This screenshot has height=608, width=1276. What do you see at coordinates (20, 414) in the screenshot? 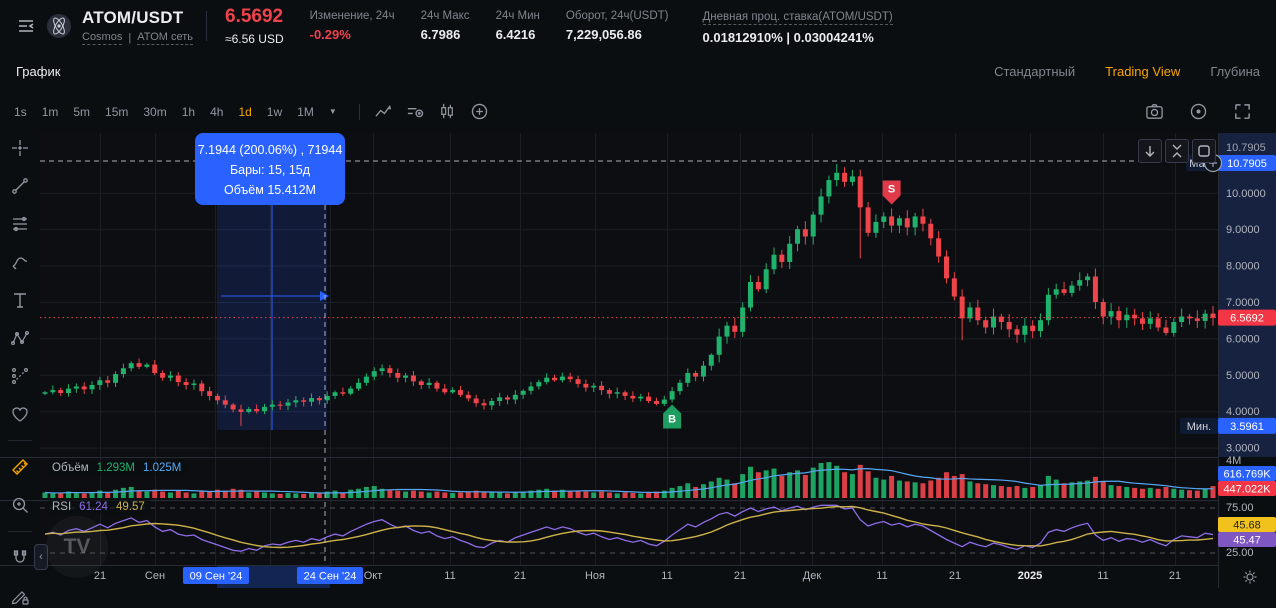
I see `emoji-heart-tool-icon` at bounding box center [20, 414].